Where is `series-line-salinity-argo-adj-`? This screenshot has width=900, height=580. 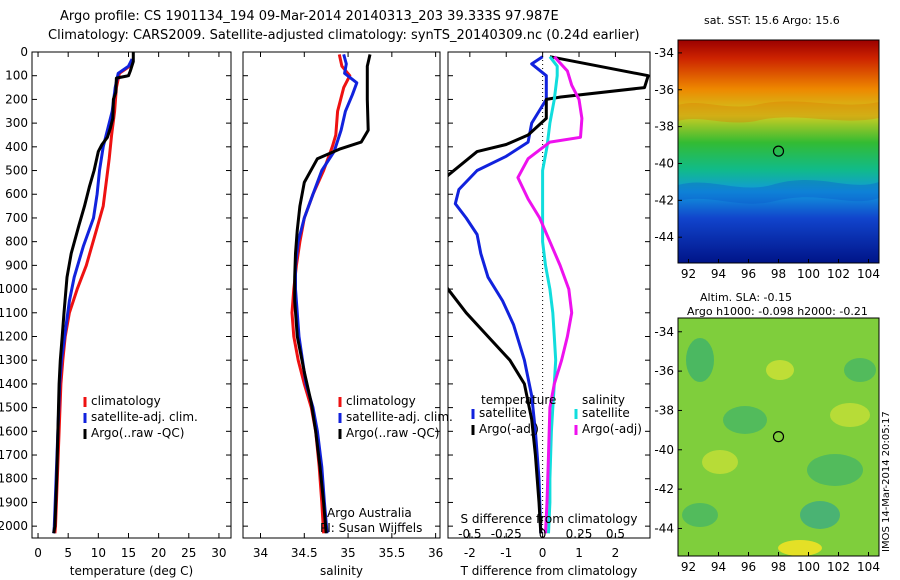 series-line-salinity-argo-adj- is located at coordinates (550, 294).